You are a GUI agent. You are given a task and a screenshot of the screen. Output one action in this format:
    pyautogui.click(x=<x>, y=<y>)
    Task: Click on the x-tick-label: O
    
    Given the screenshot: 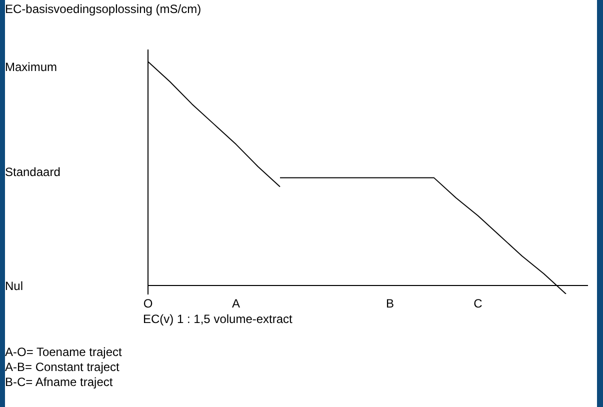 What is the action you would take?
    pyautogui.click(x=148, y=303)
    